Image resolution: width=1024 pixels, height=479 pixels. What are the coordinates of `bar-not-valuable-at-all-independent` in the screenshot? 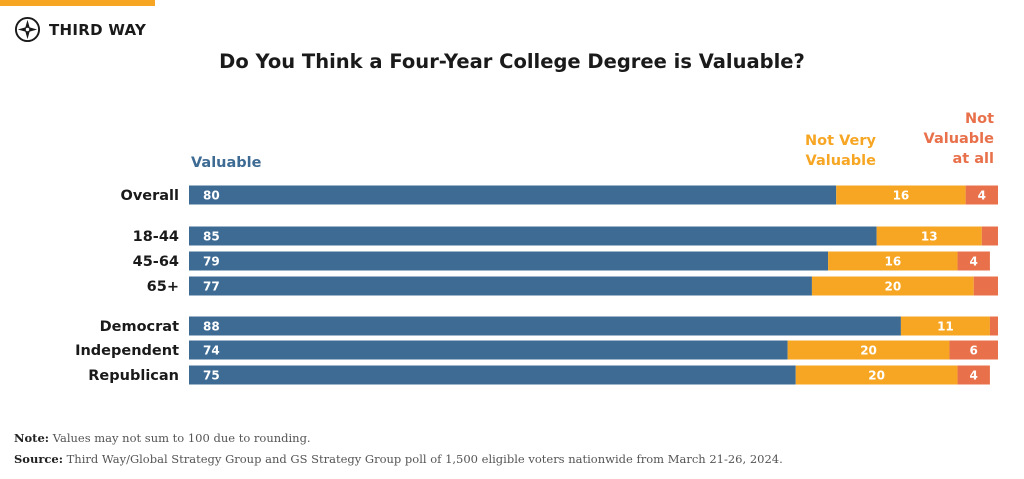 It's located at (973, 350).